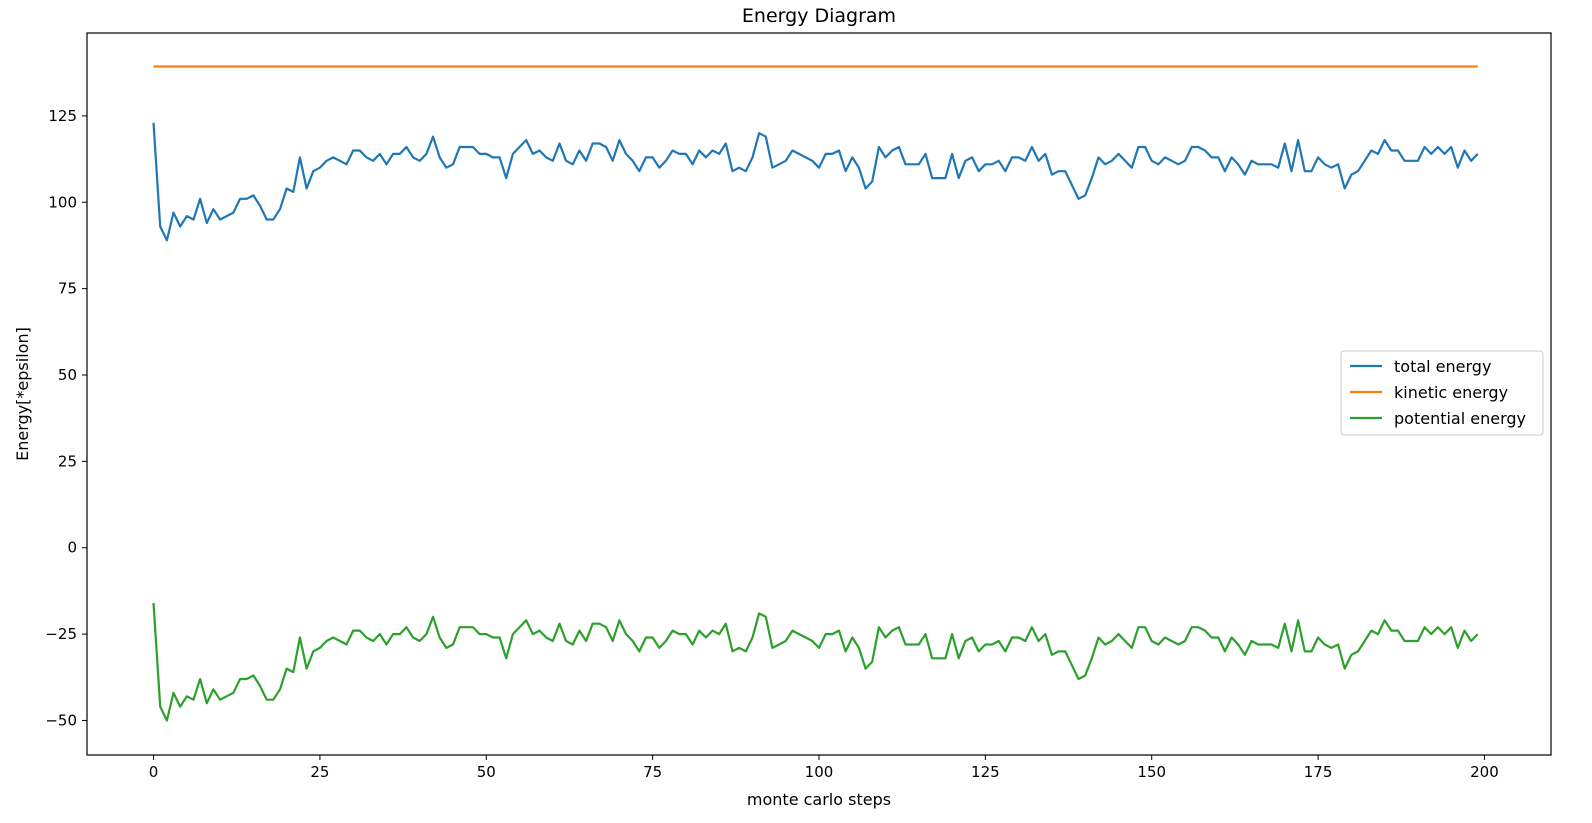  Describe the element at coordinates (819, 772) in the screenshot. I see `x-tick-label: 100` at that location.